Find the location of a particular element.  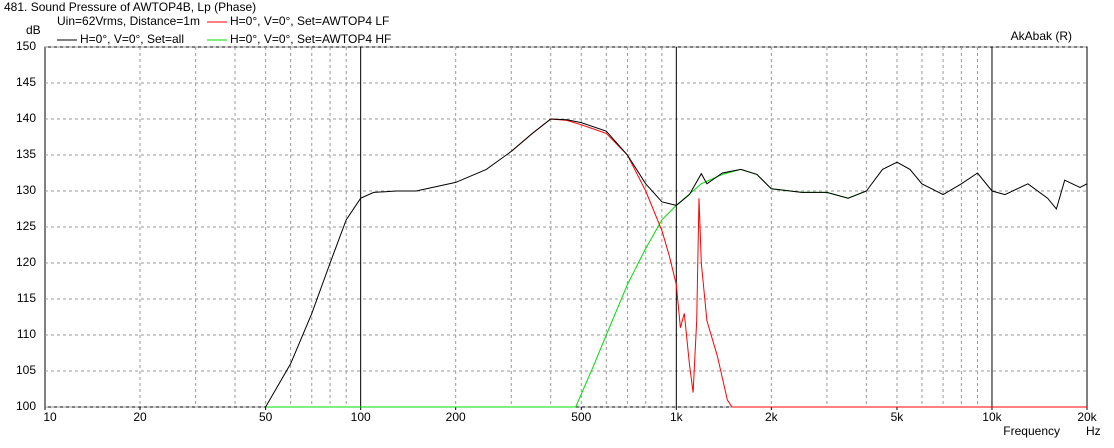

x-tick-label: 1k is located at coordinates (677, 417).